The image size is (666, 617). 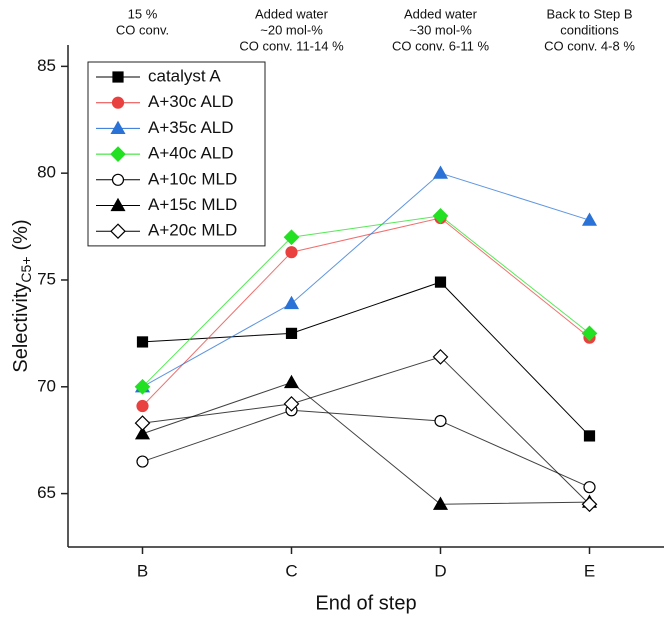 I want to click on y-tick-label: 85, so click(x=46, y=65).